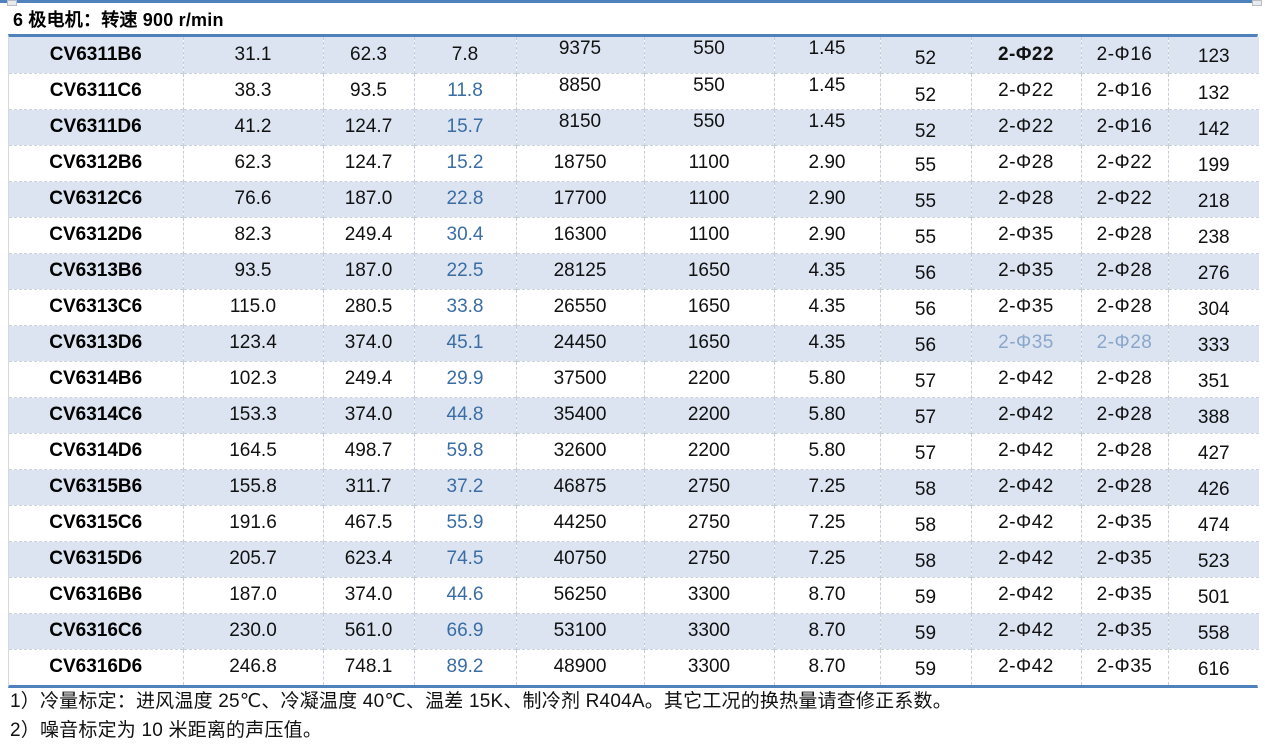 The height and width of the screenshot is (746, 1265). What do you see at coordinates (580, 594) in the screenshot?
I see `value-cell: 56250` at bounding box center [580, 594].